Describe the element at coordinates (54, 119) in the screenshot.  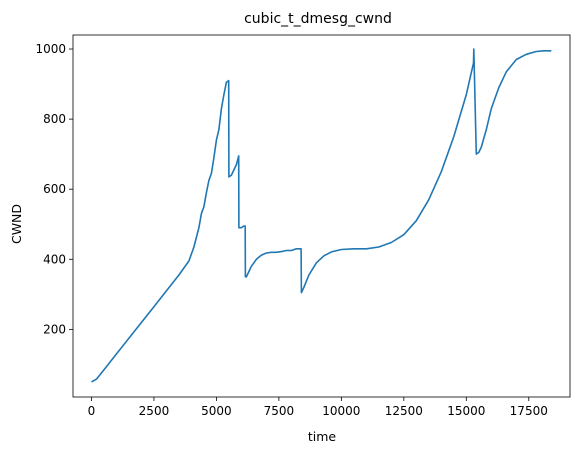
I see `y-tick-label: 800` at that location.